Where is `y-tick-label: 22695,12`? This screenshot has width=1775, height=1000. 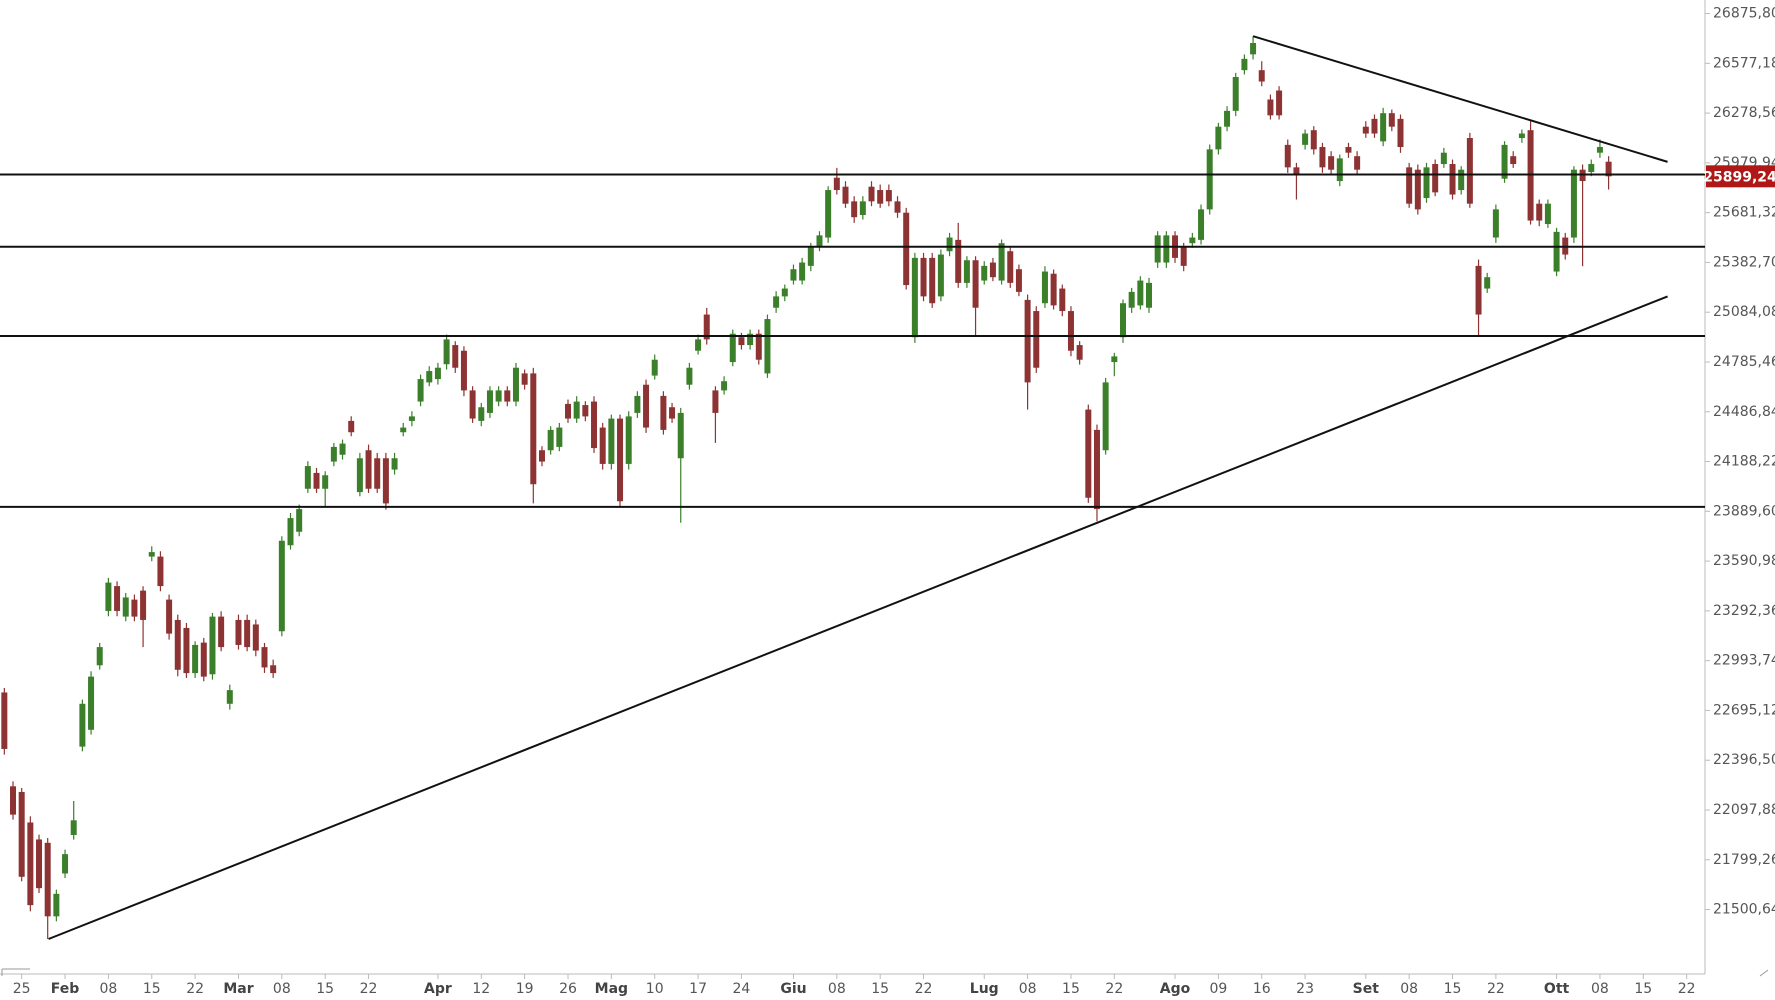
y-tick-label: 22695,12 is located at coordinates (1744, 710).